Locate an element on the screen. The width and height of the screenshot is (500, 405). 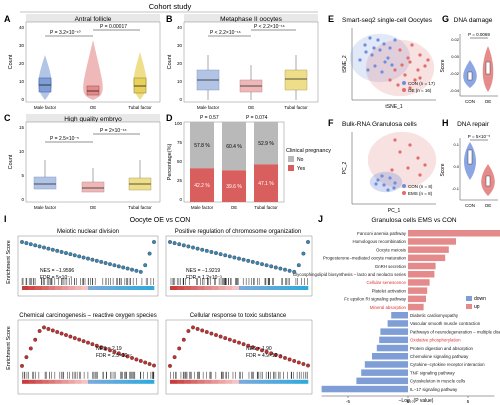
d-tick-2: 50 is located at coordinates (180, 161).